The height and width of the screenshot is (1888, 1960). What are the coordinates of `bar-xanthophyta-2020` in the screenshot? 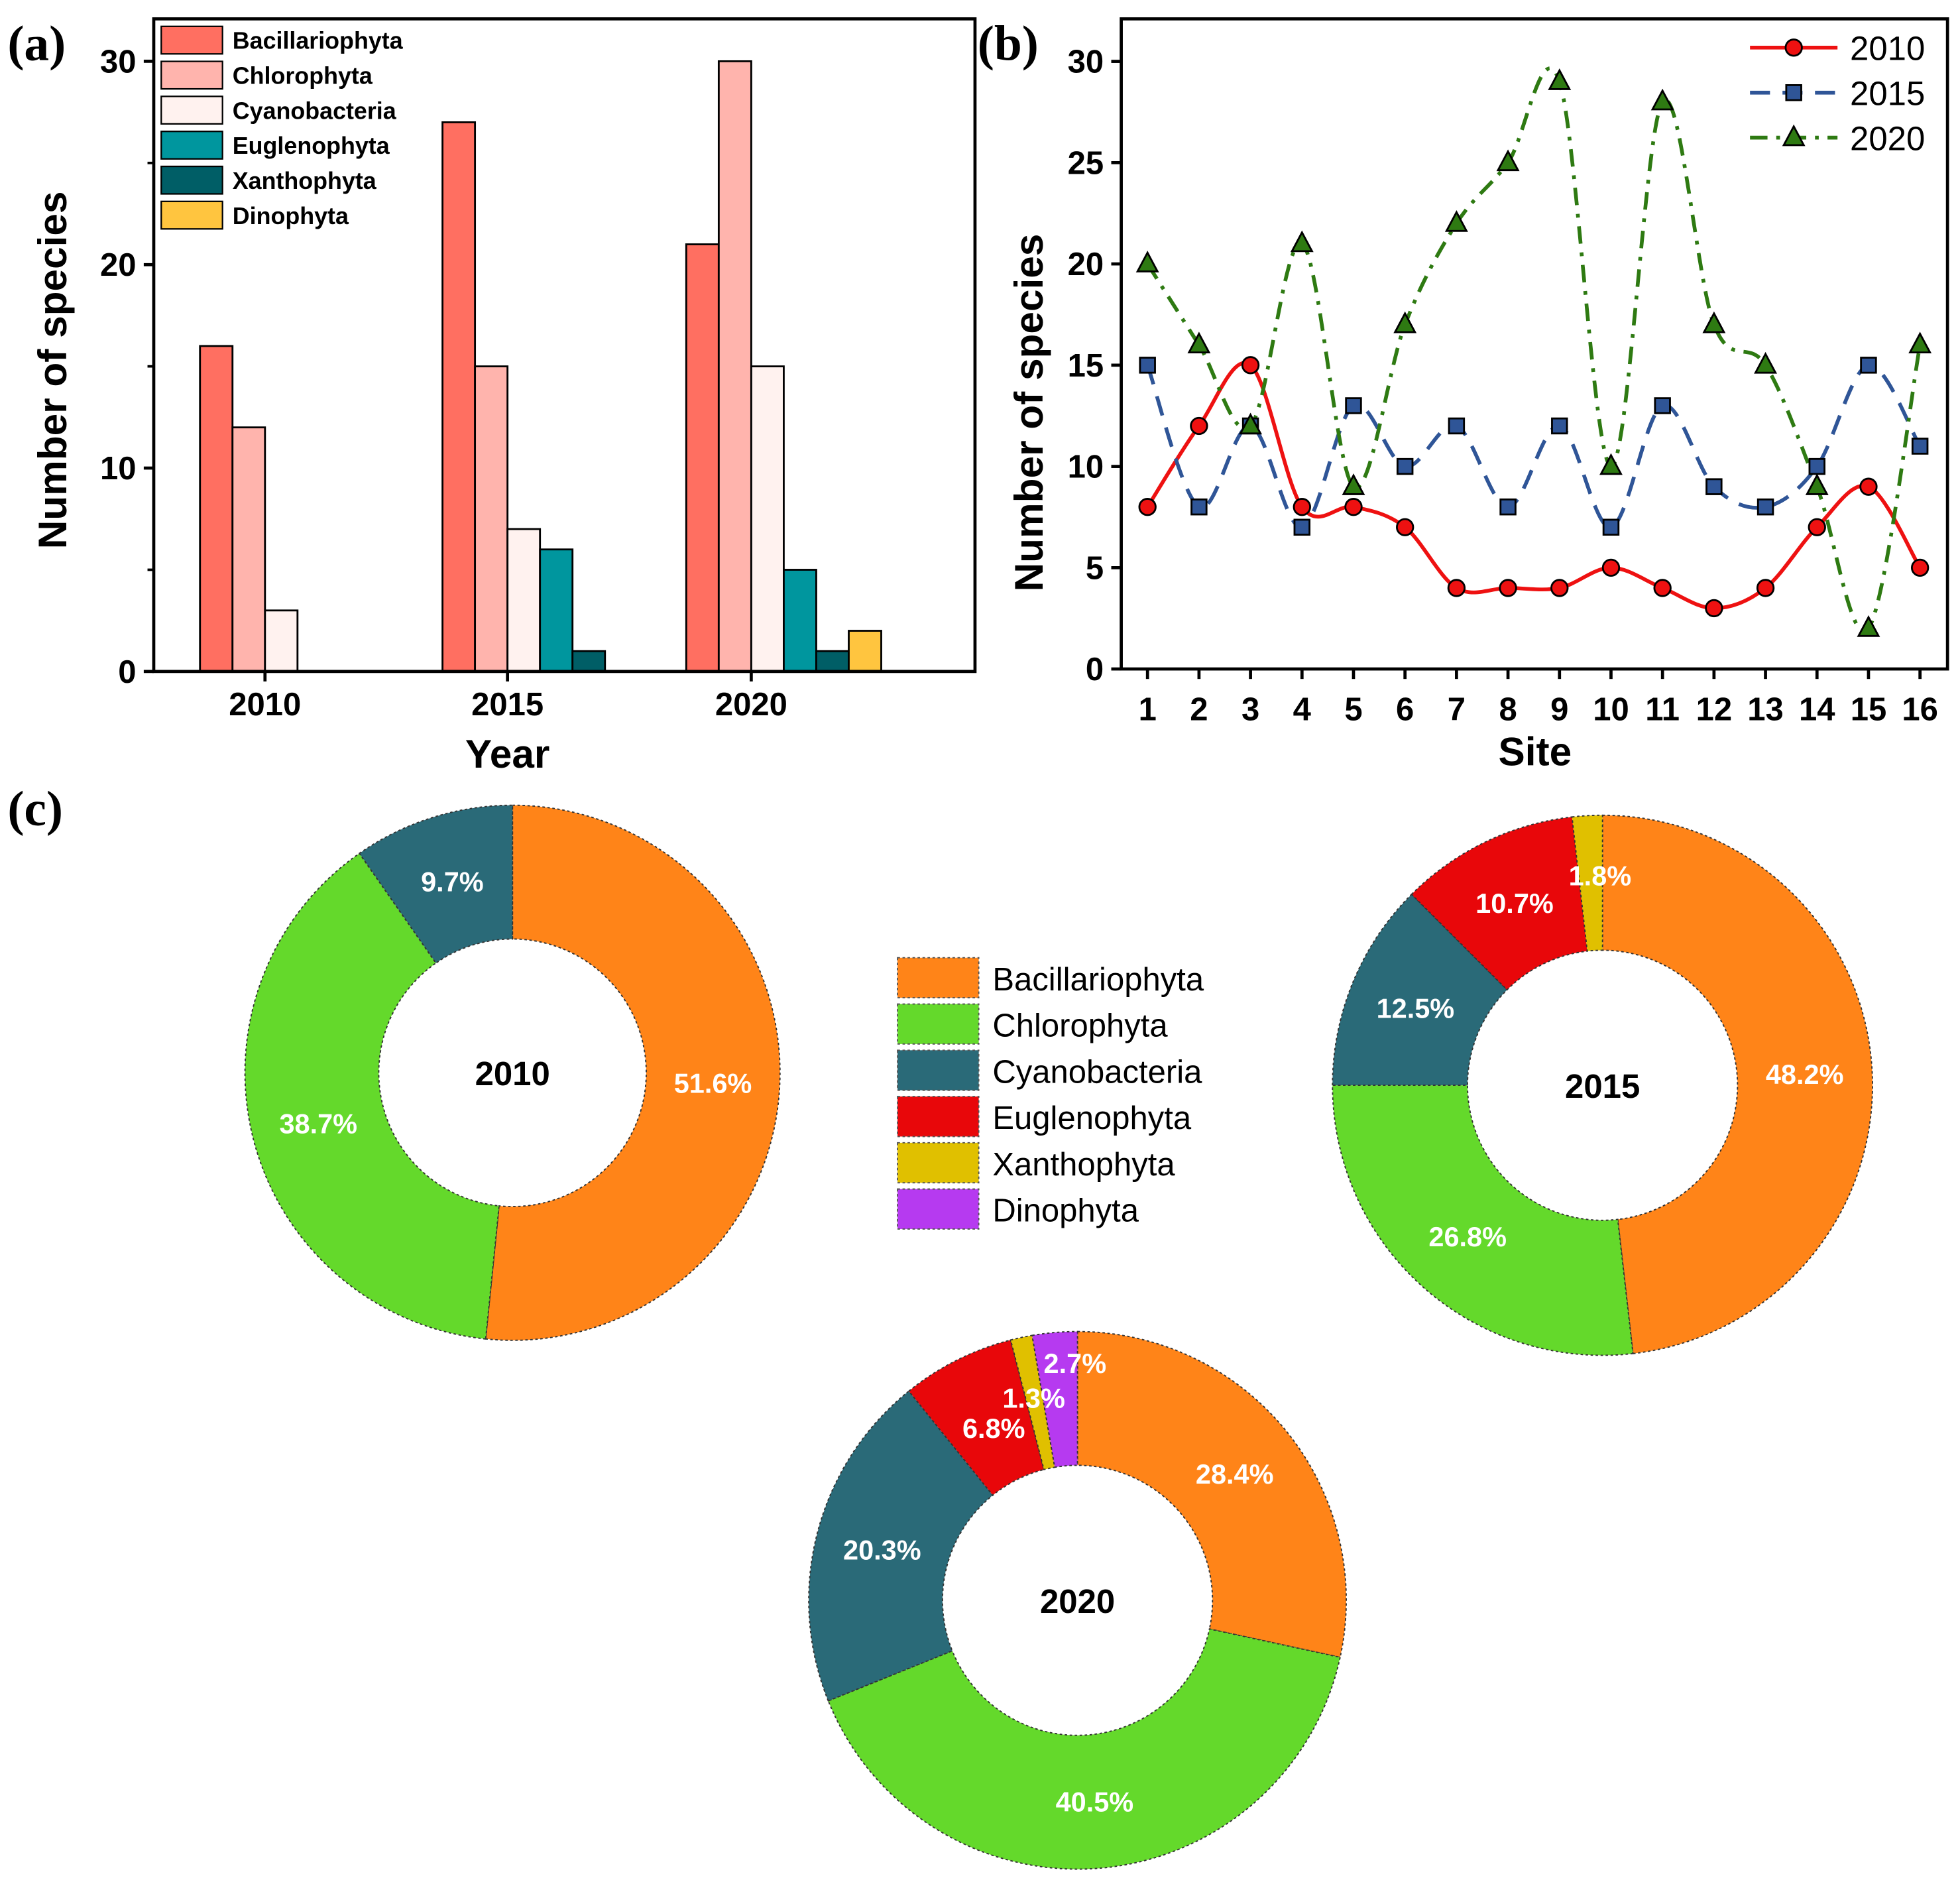 It's located at (832, 661).